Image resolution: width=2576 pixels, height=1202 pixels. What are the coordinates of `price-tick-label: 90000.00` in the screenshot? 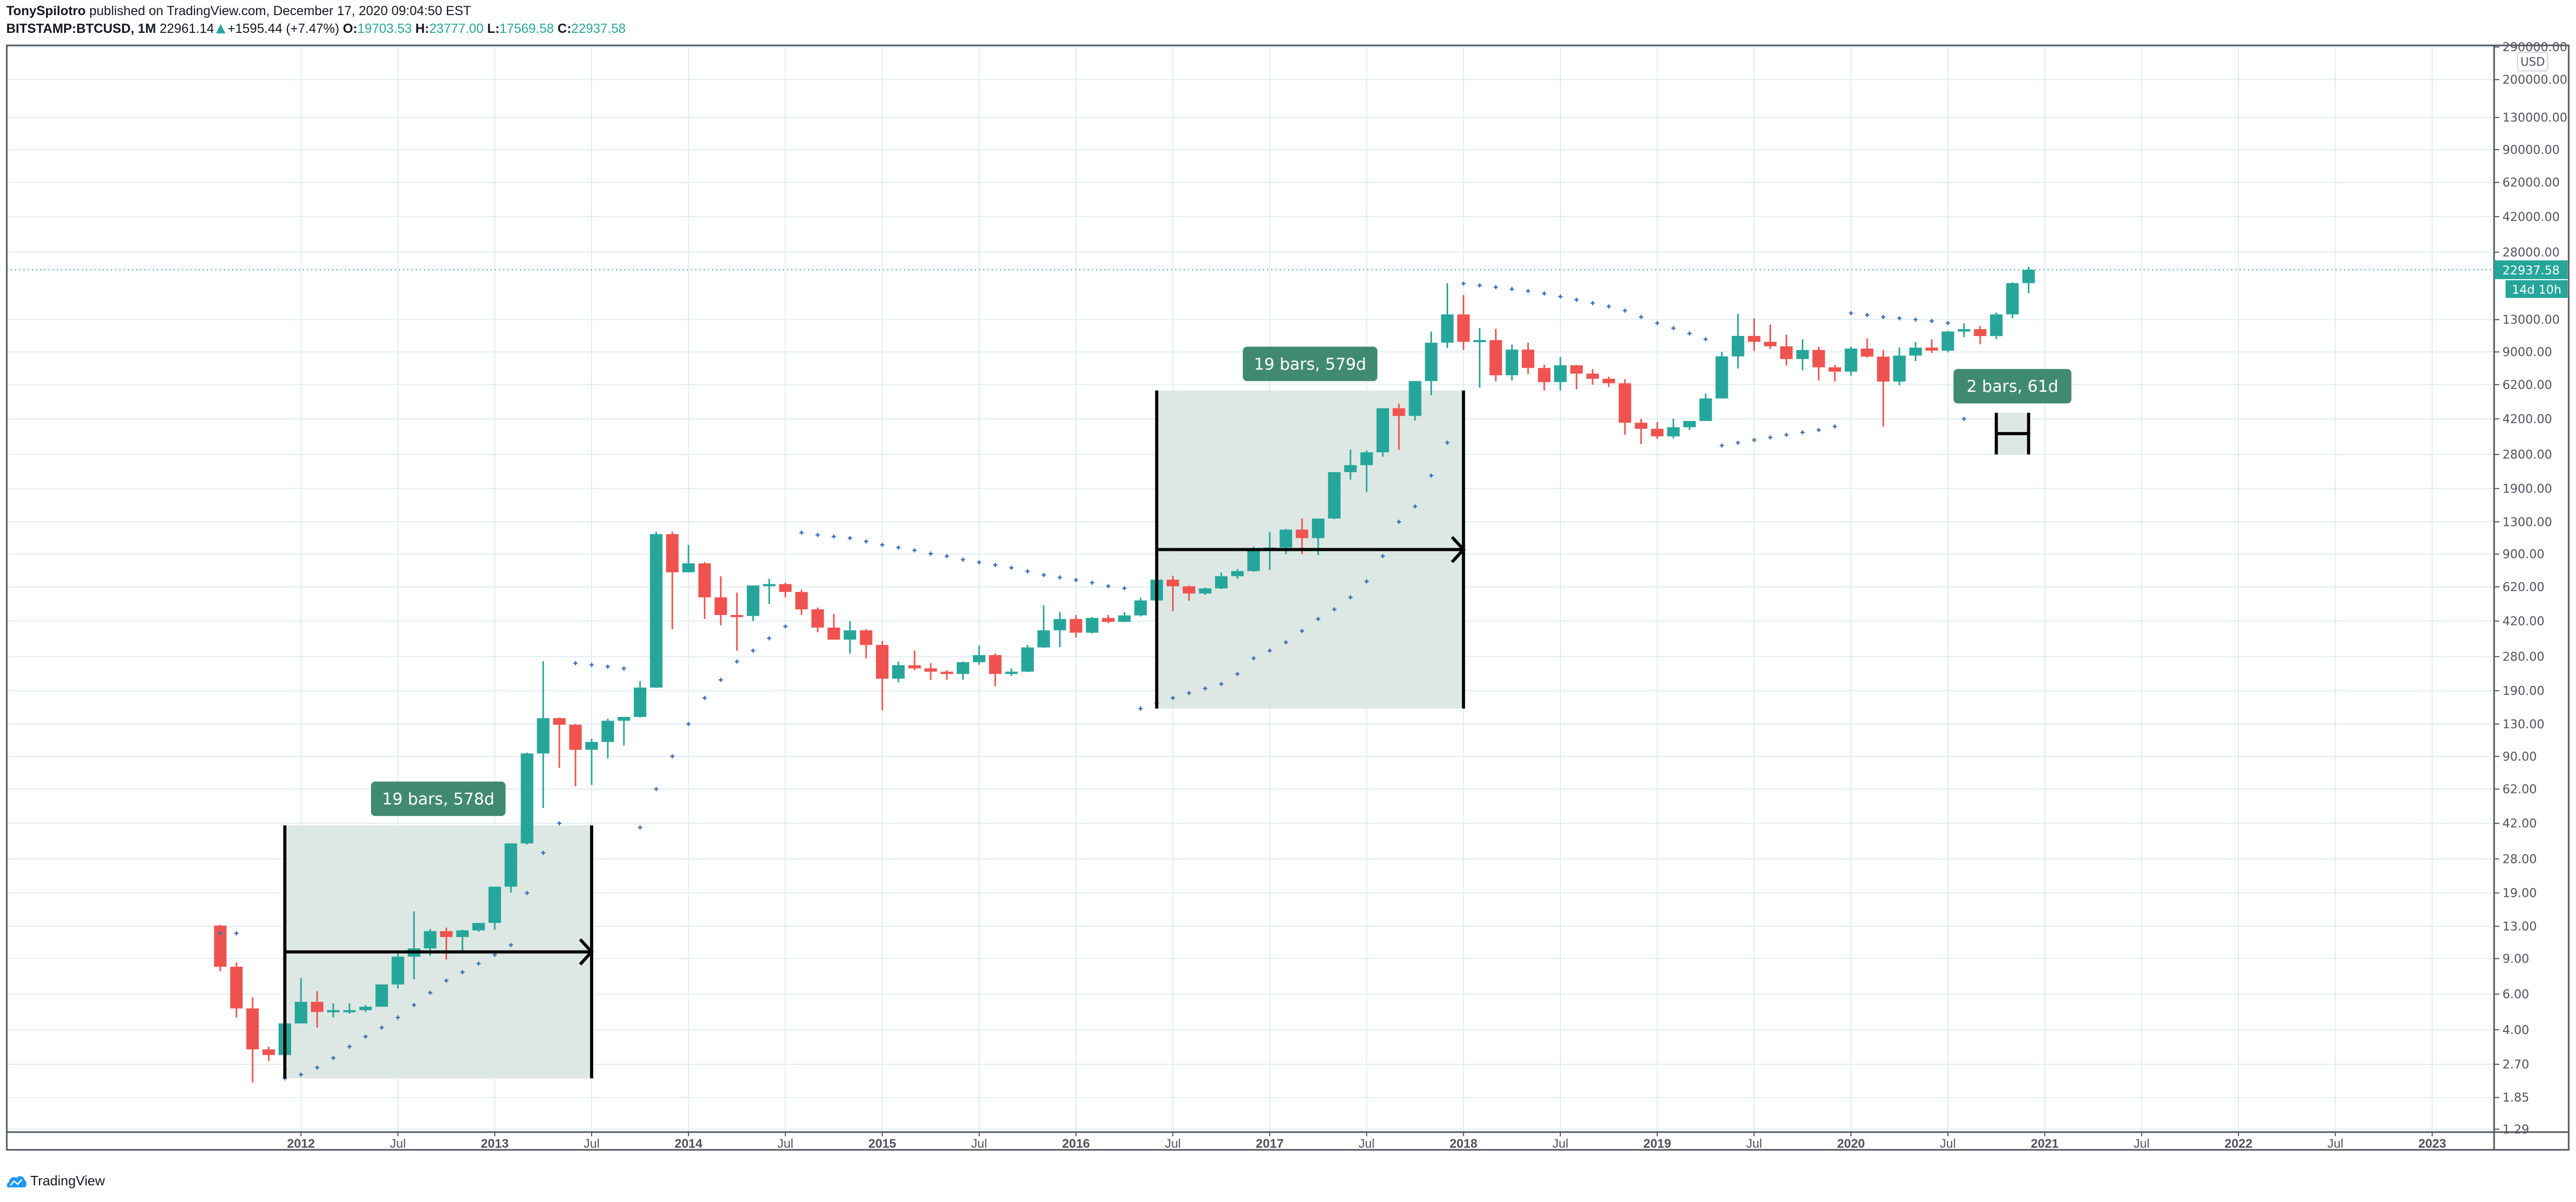 It's located at (2531, 150).